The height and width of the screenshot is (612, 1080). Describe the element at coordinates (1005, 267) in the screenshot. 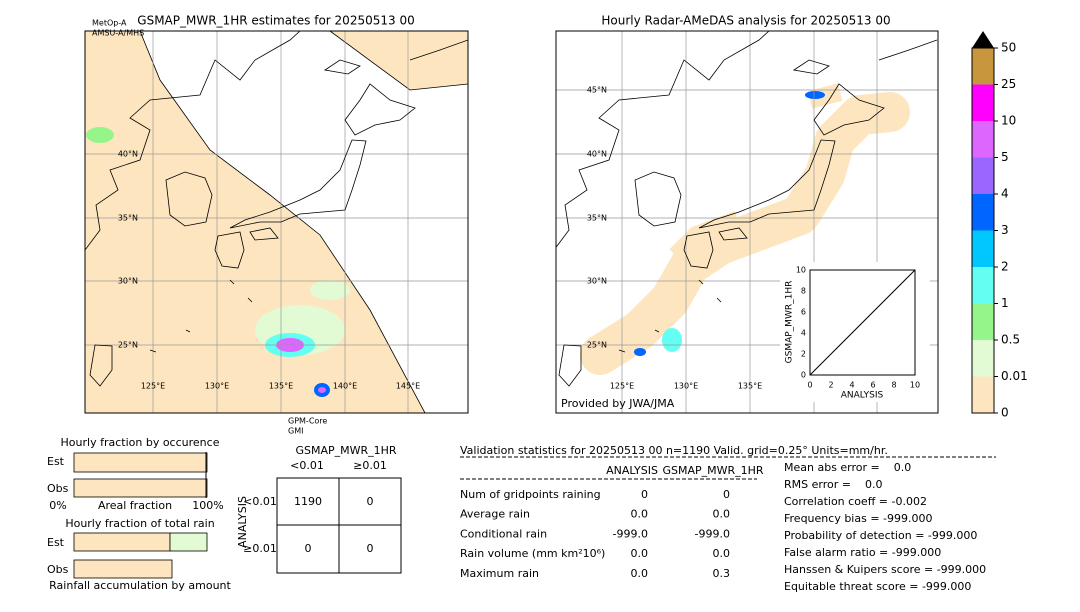

I see `colorbar-label: 2` at that location.